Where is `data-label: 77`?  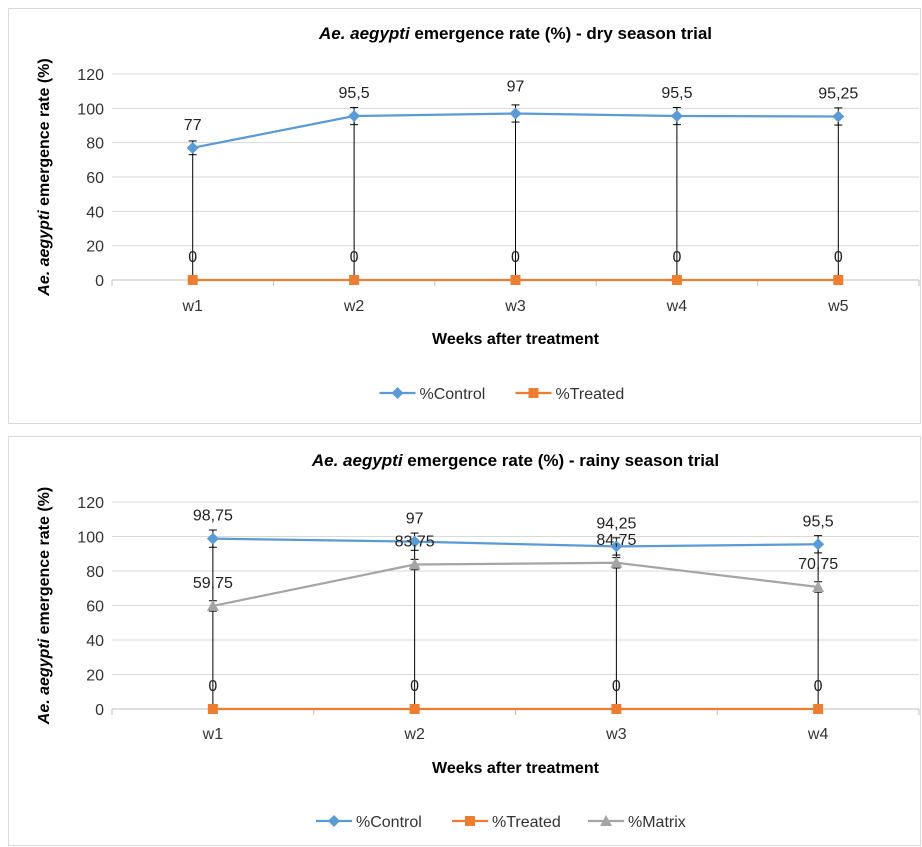
data-label: 77 is located at coordinates (193, 125).